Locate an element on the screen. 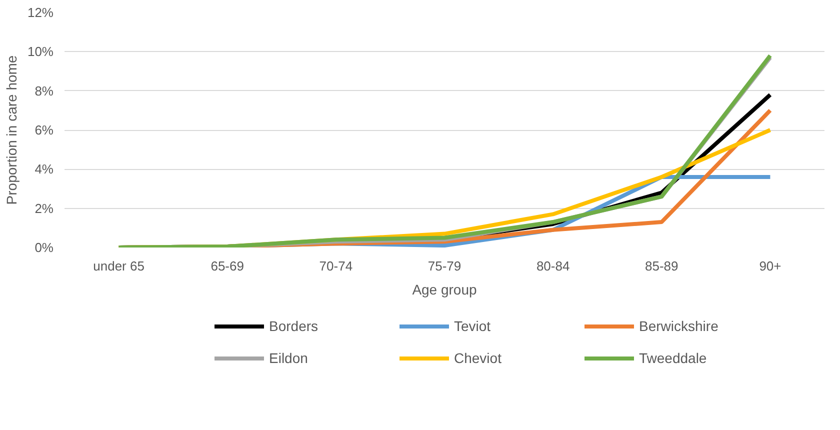 The image size is (840, 430). legend-label: Tweeddale is located at coordinates (673, 358).